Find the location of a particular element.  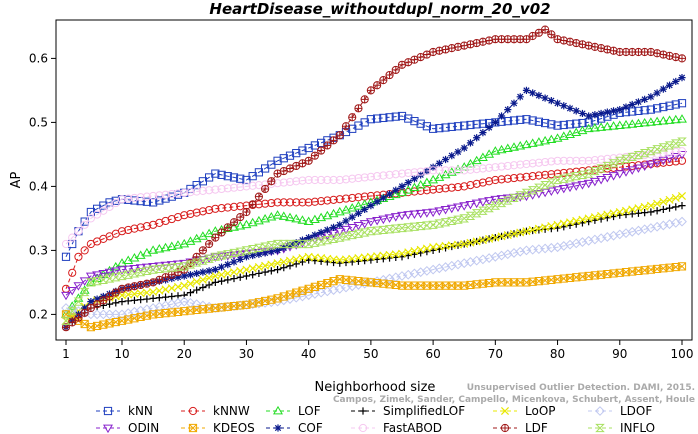

y-tick-label: 0.5 is located at coordinates (38, 122).